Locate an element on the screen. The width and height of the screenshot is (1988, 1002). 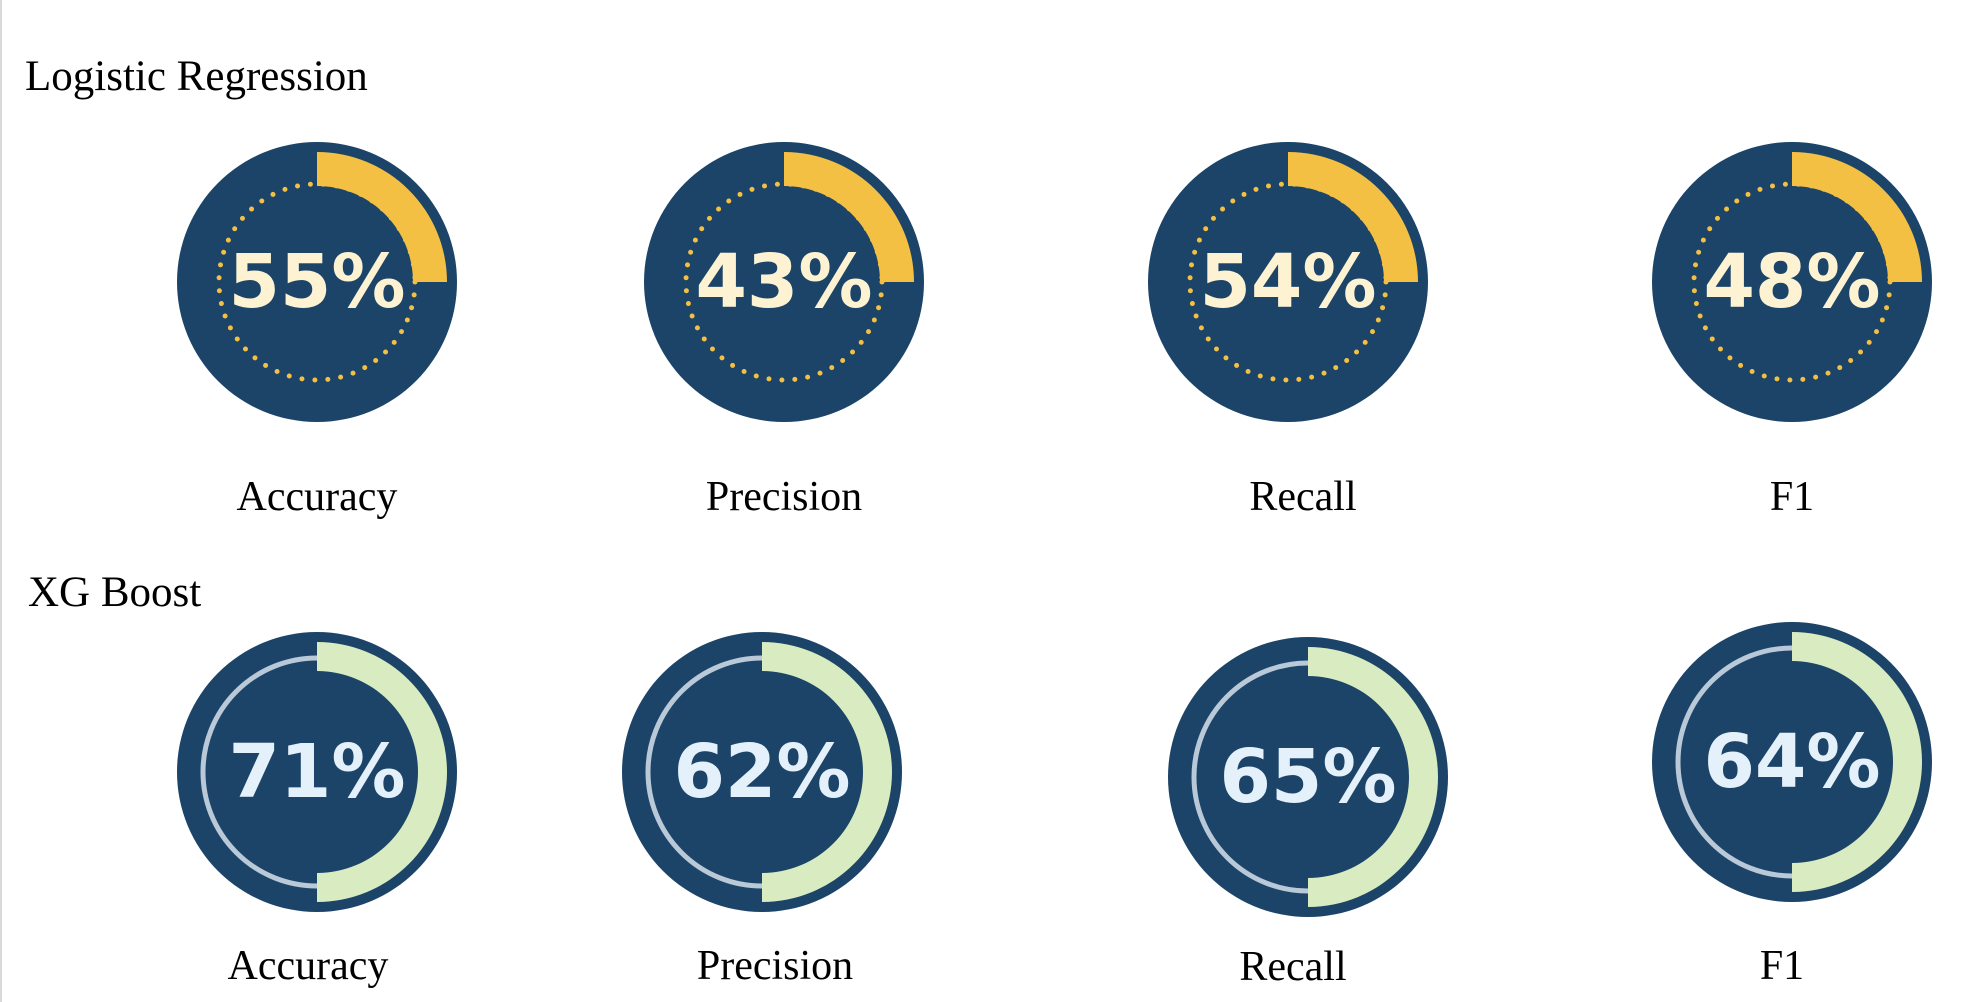
gauge-lr-precision-value-label: 43% is located at coordinates (783, 282).